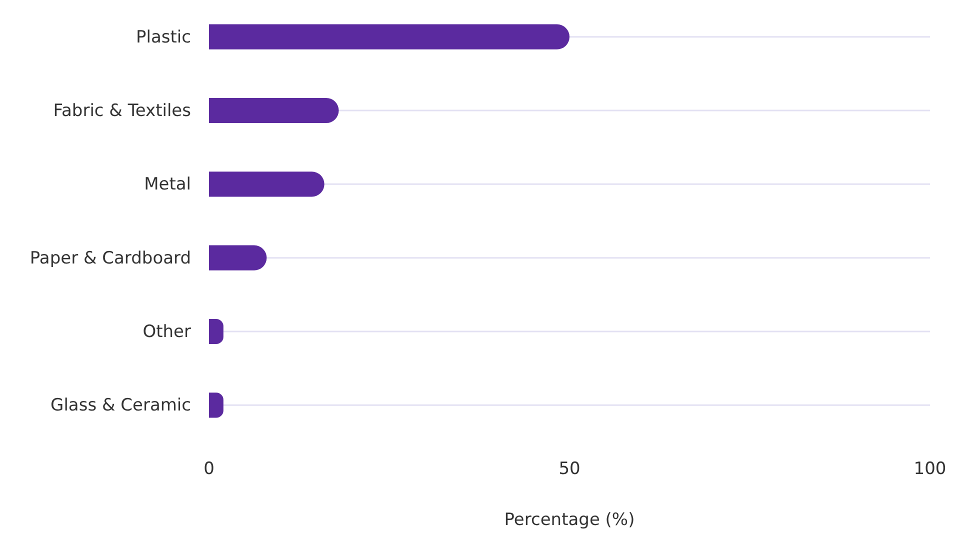  What do you see at coordinates (110, 258) in the screenshot?
I see `y-tick-label: Paper & Cardboard` at bounding box center [110, 258].